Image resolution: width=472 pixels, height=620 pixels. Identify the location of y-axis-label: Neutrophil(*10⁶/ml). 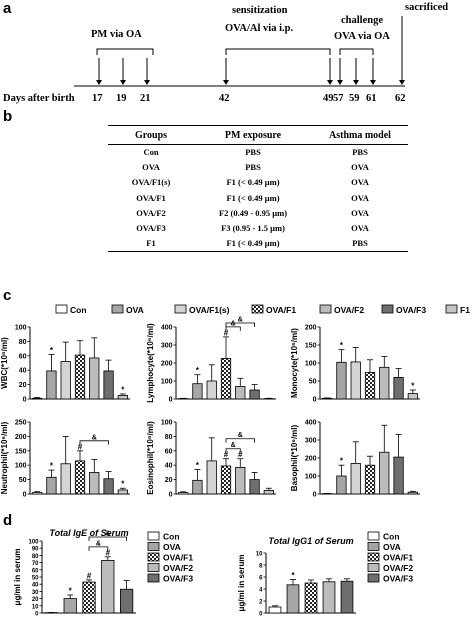
(4, 457).